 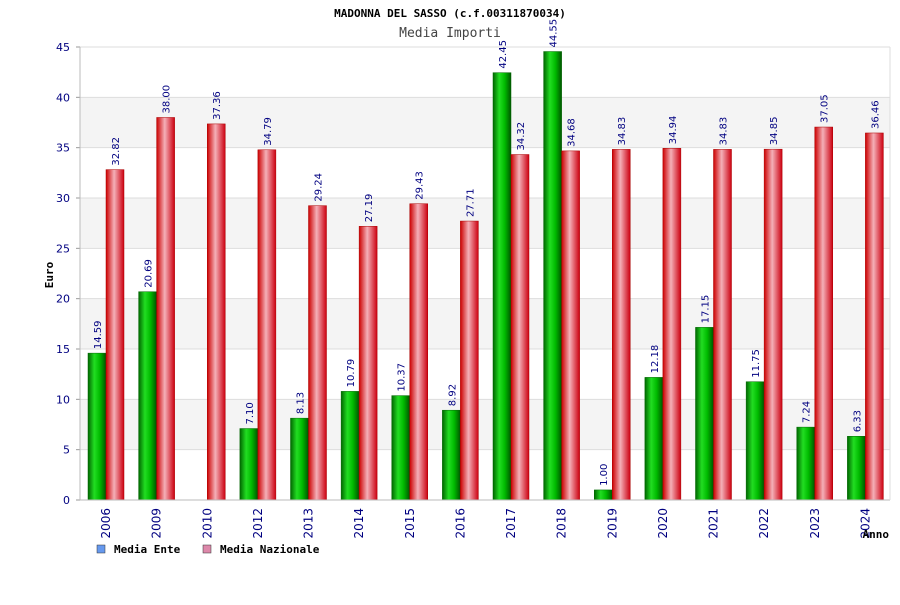 I want to click on bar-media-nazionale-2006, so click(x=115, y=335).